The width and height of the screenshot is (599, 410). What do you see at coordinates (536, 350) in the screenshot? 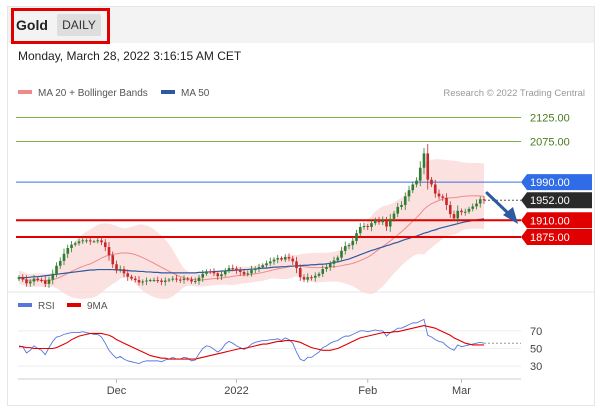
I see `rsi-tick-label: 50` at bounding box center [536, 350].